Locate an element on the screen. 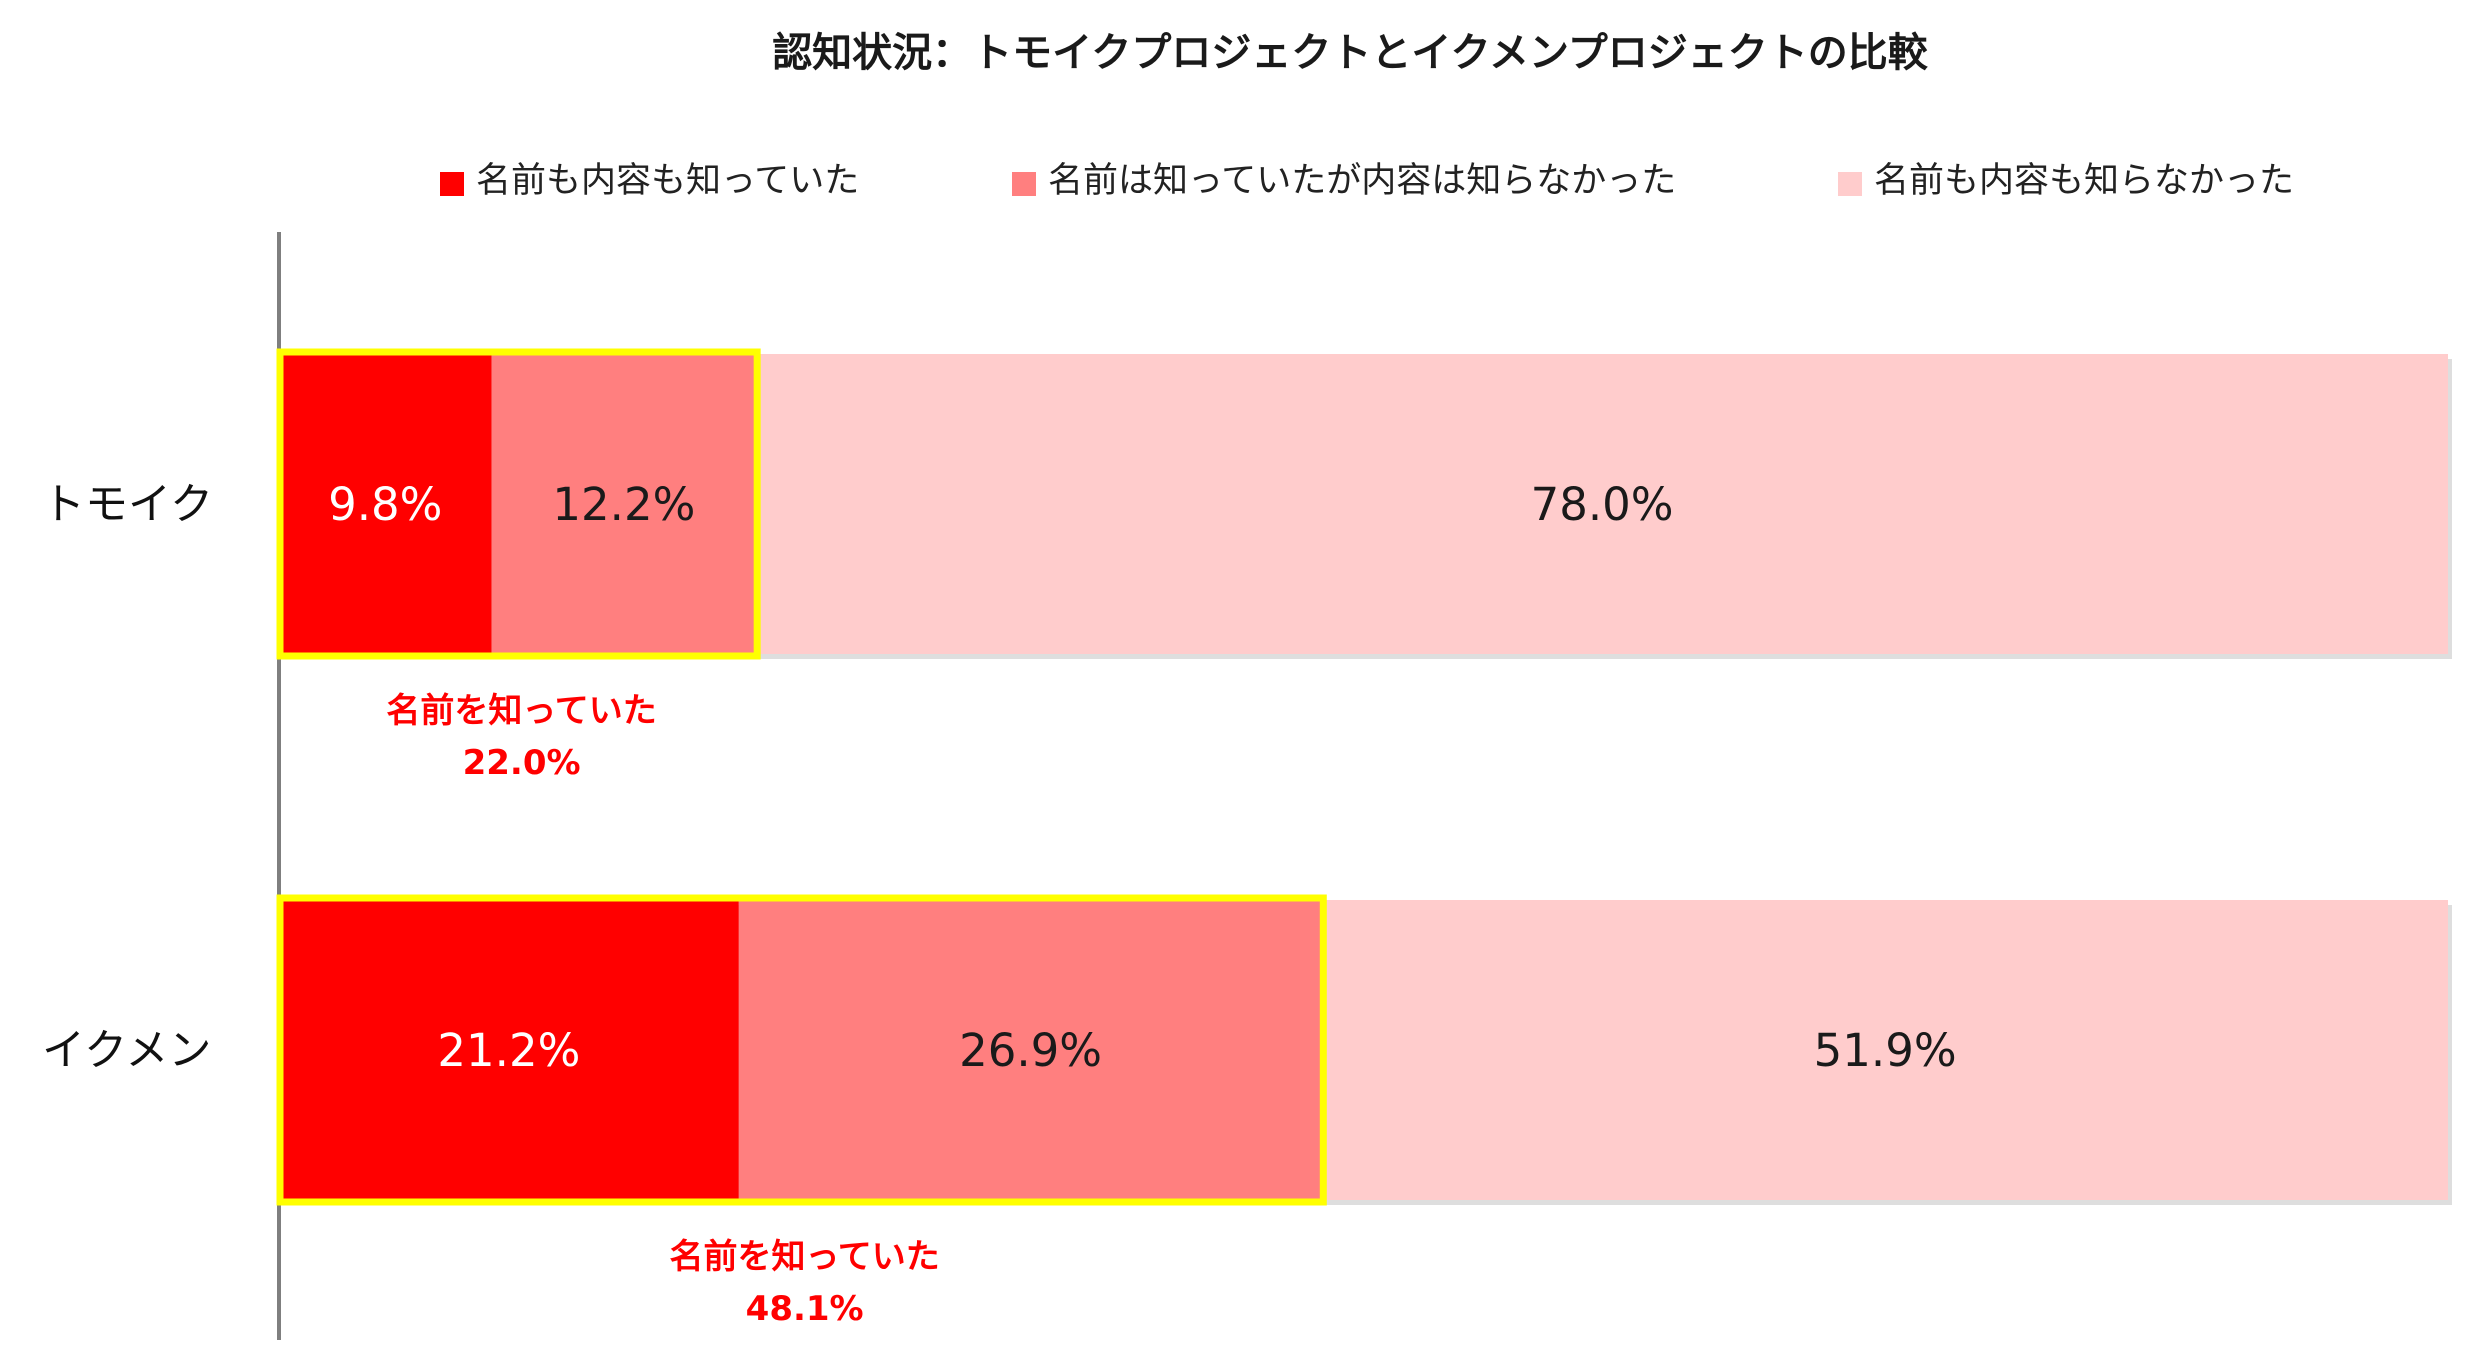 This screenshot has height=1363, width=2478. annotation-label-2: 名前を知っていた is located at coordinates (804, 1257).